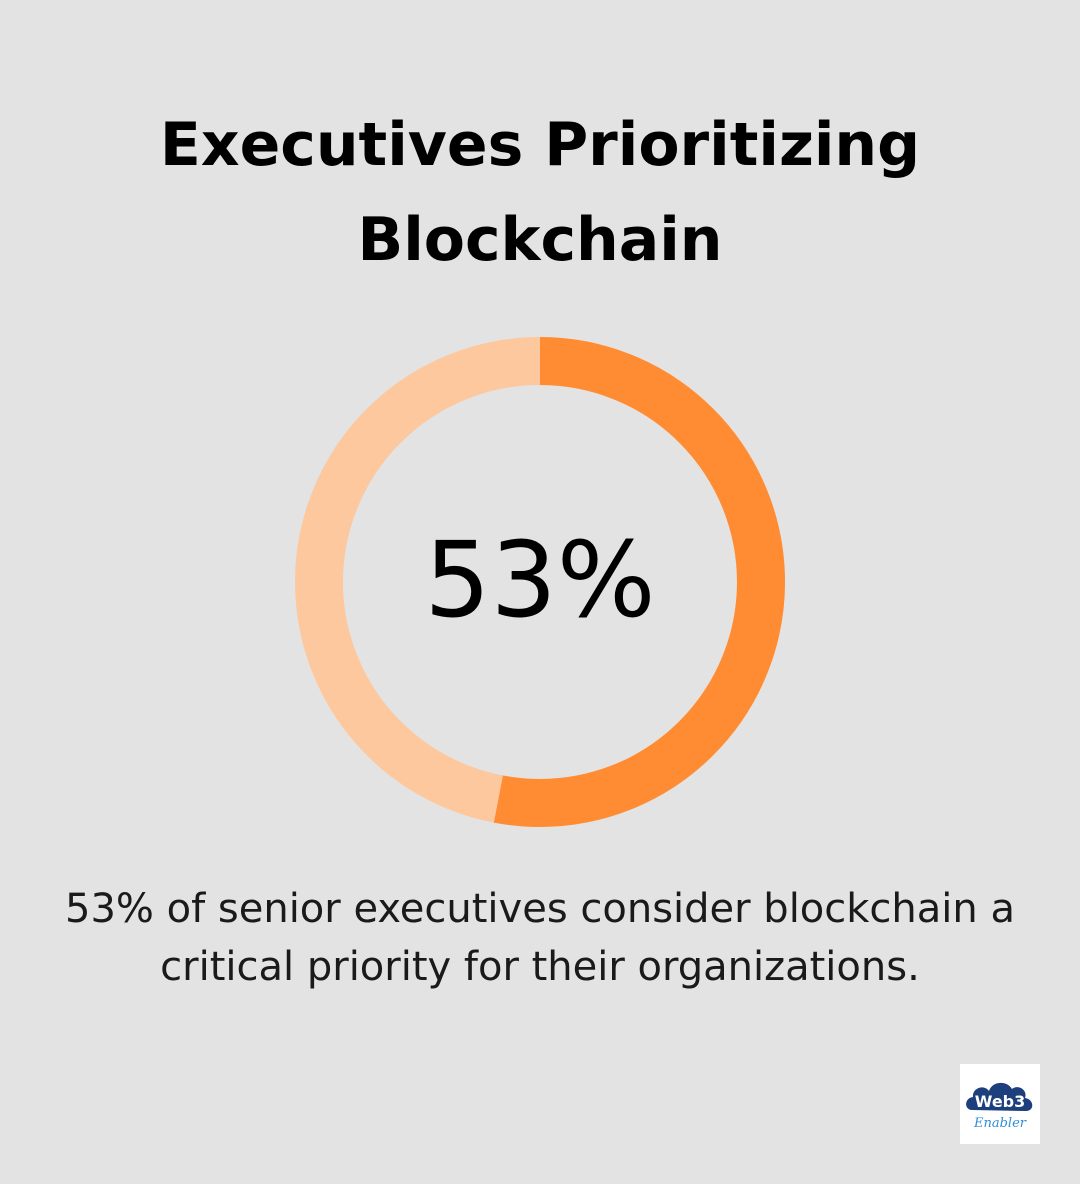 This screenshot has width=1080, height=1184. What do you see at coordinates (1000, 1123) in the screenshot?
I see `svg-text: Enabler` at bounding box center [1000, 1123].